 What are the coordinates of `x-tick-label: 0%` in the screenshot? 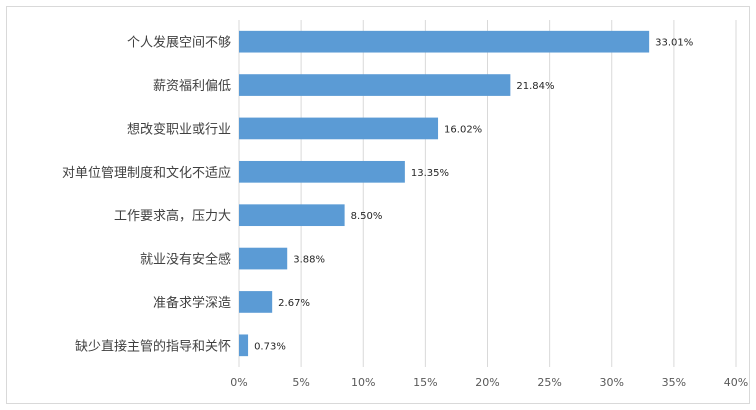 It's located at (238, 382).